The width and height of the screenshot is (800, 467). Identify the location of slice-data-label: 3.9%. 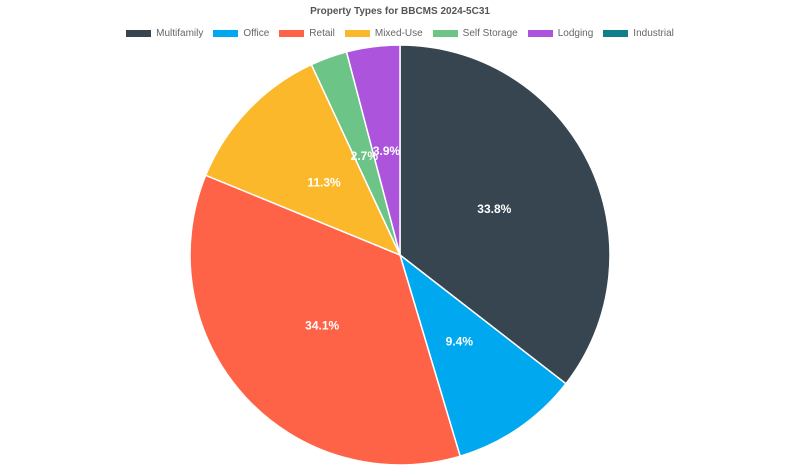
(387, 151).